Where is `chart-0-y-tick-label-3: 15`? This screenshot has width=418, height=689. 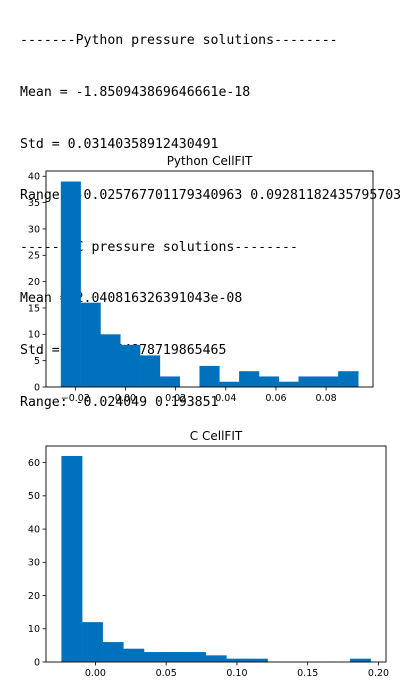 chart-0-y-tick-label-3: 15 is located at coordinates (34, 308).